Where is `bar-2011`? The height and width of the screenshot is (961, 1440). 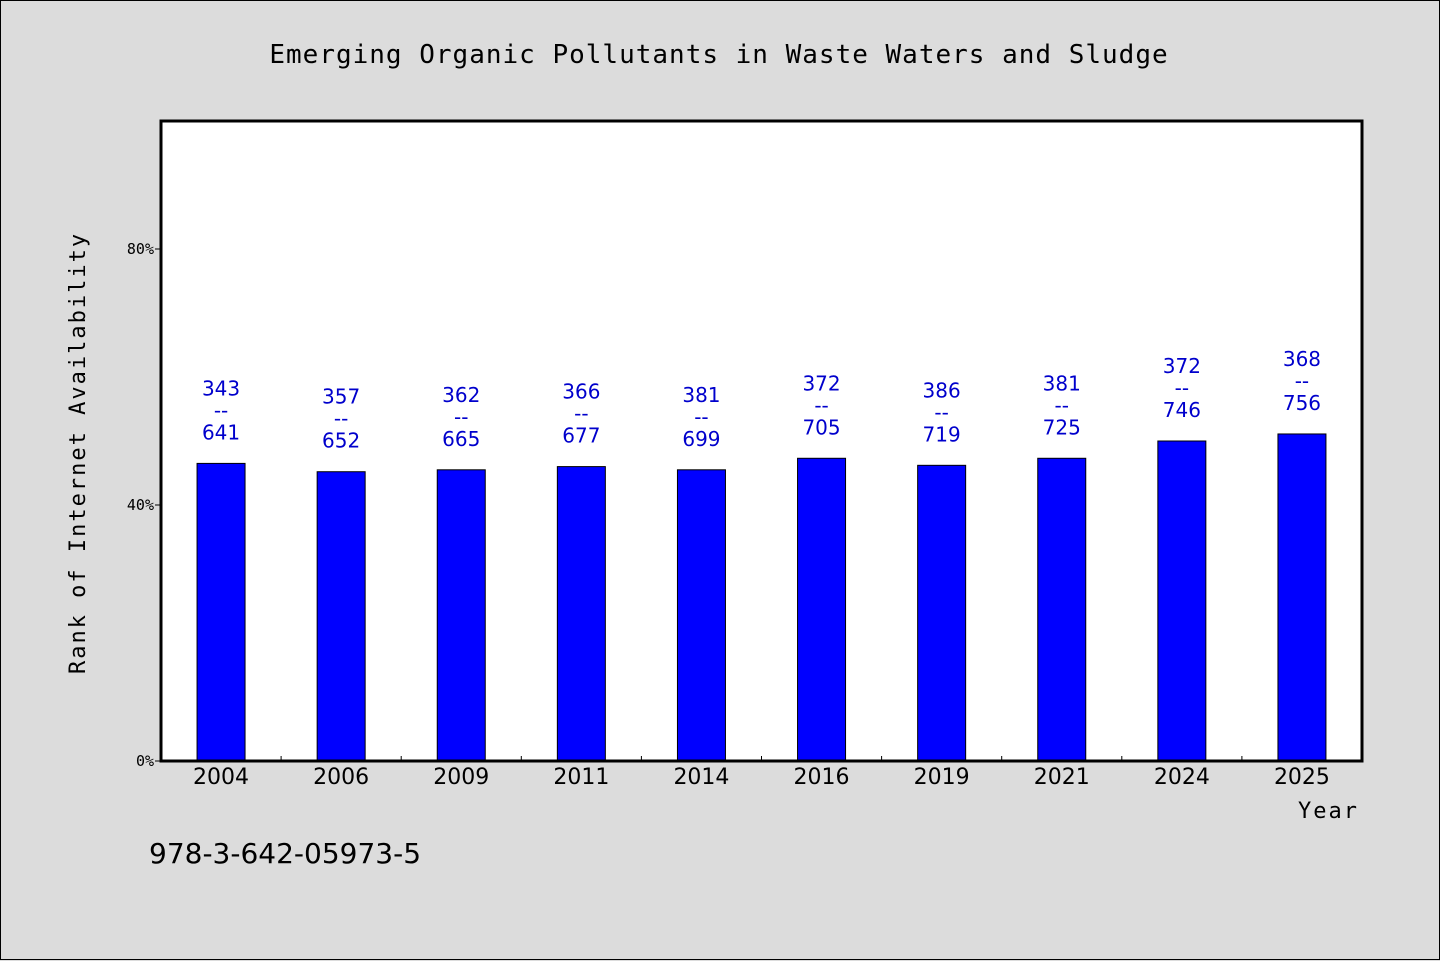
bar-2011 is located at coordinates (581, 614).